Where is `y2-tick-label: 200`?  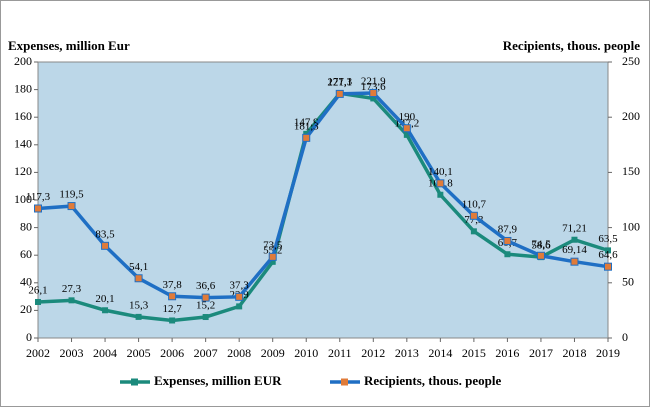 y2-tick-label: 200 is located at coordinates (631, 116).